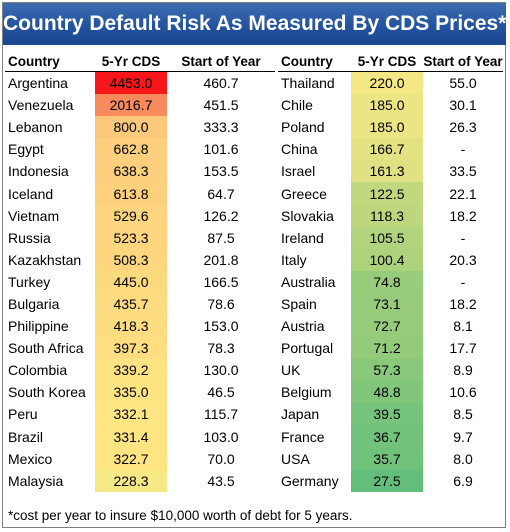  Describe the element at coordinates (463, 370) in the screenshot. I see `cell-start-of-year: 8.9` at that location.